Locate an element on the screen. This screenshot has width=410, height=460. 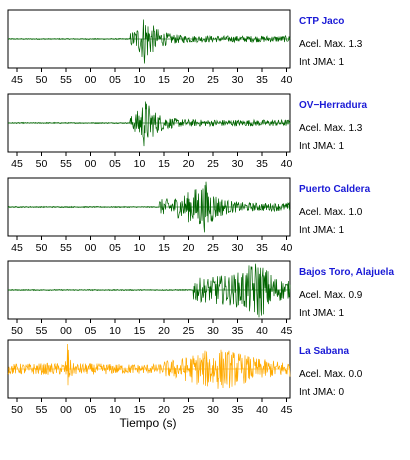
max-acceleration: Acel. Max. 0.9 is located at coordinates (331, 295).